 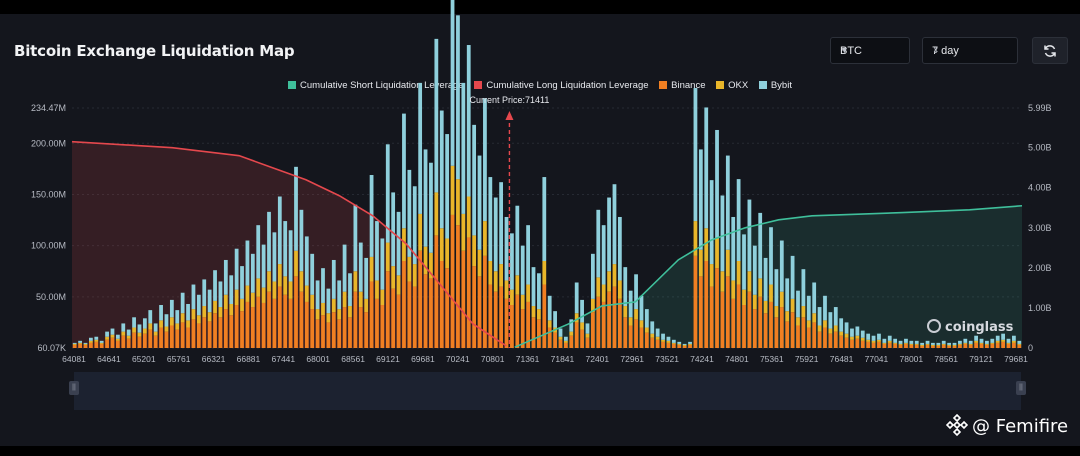 What do you see at coordinates (870, 50) in the screenshot?
I see `coin-select: BTC ▼` at bounding box center [870, 50].